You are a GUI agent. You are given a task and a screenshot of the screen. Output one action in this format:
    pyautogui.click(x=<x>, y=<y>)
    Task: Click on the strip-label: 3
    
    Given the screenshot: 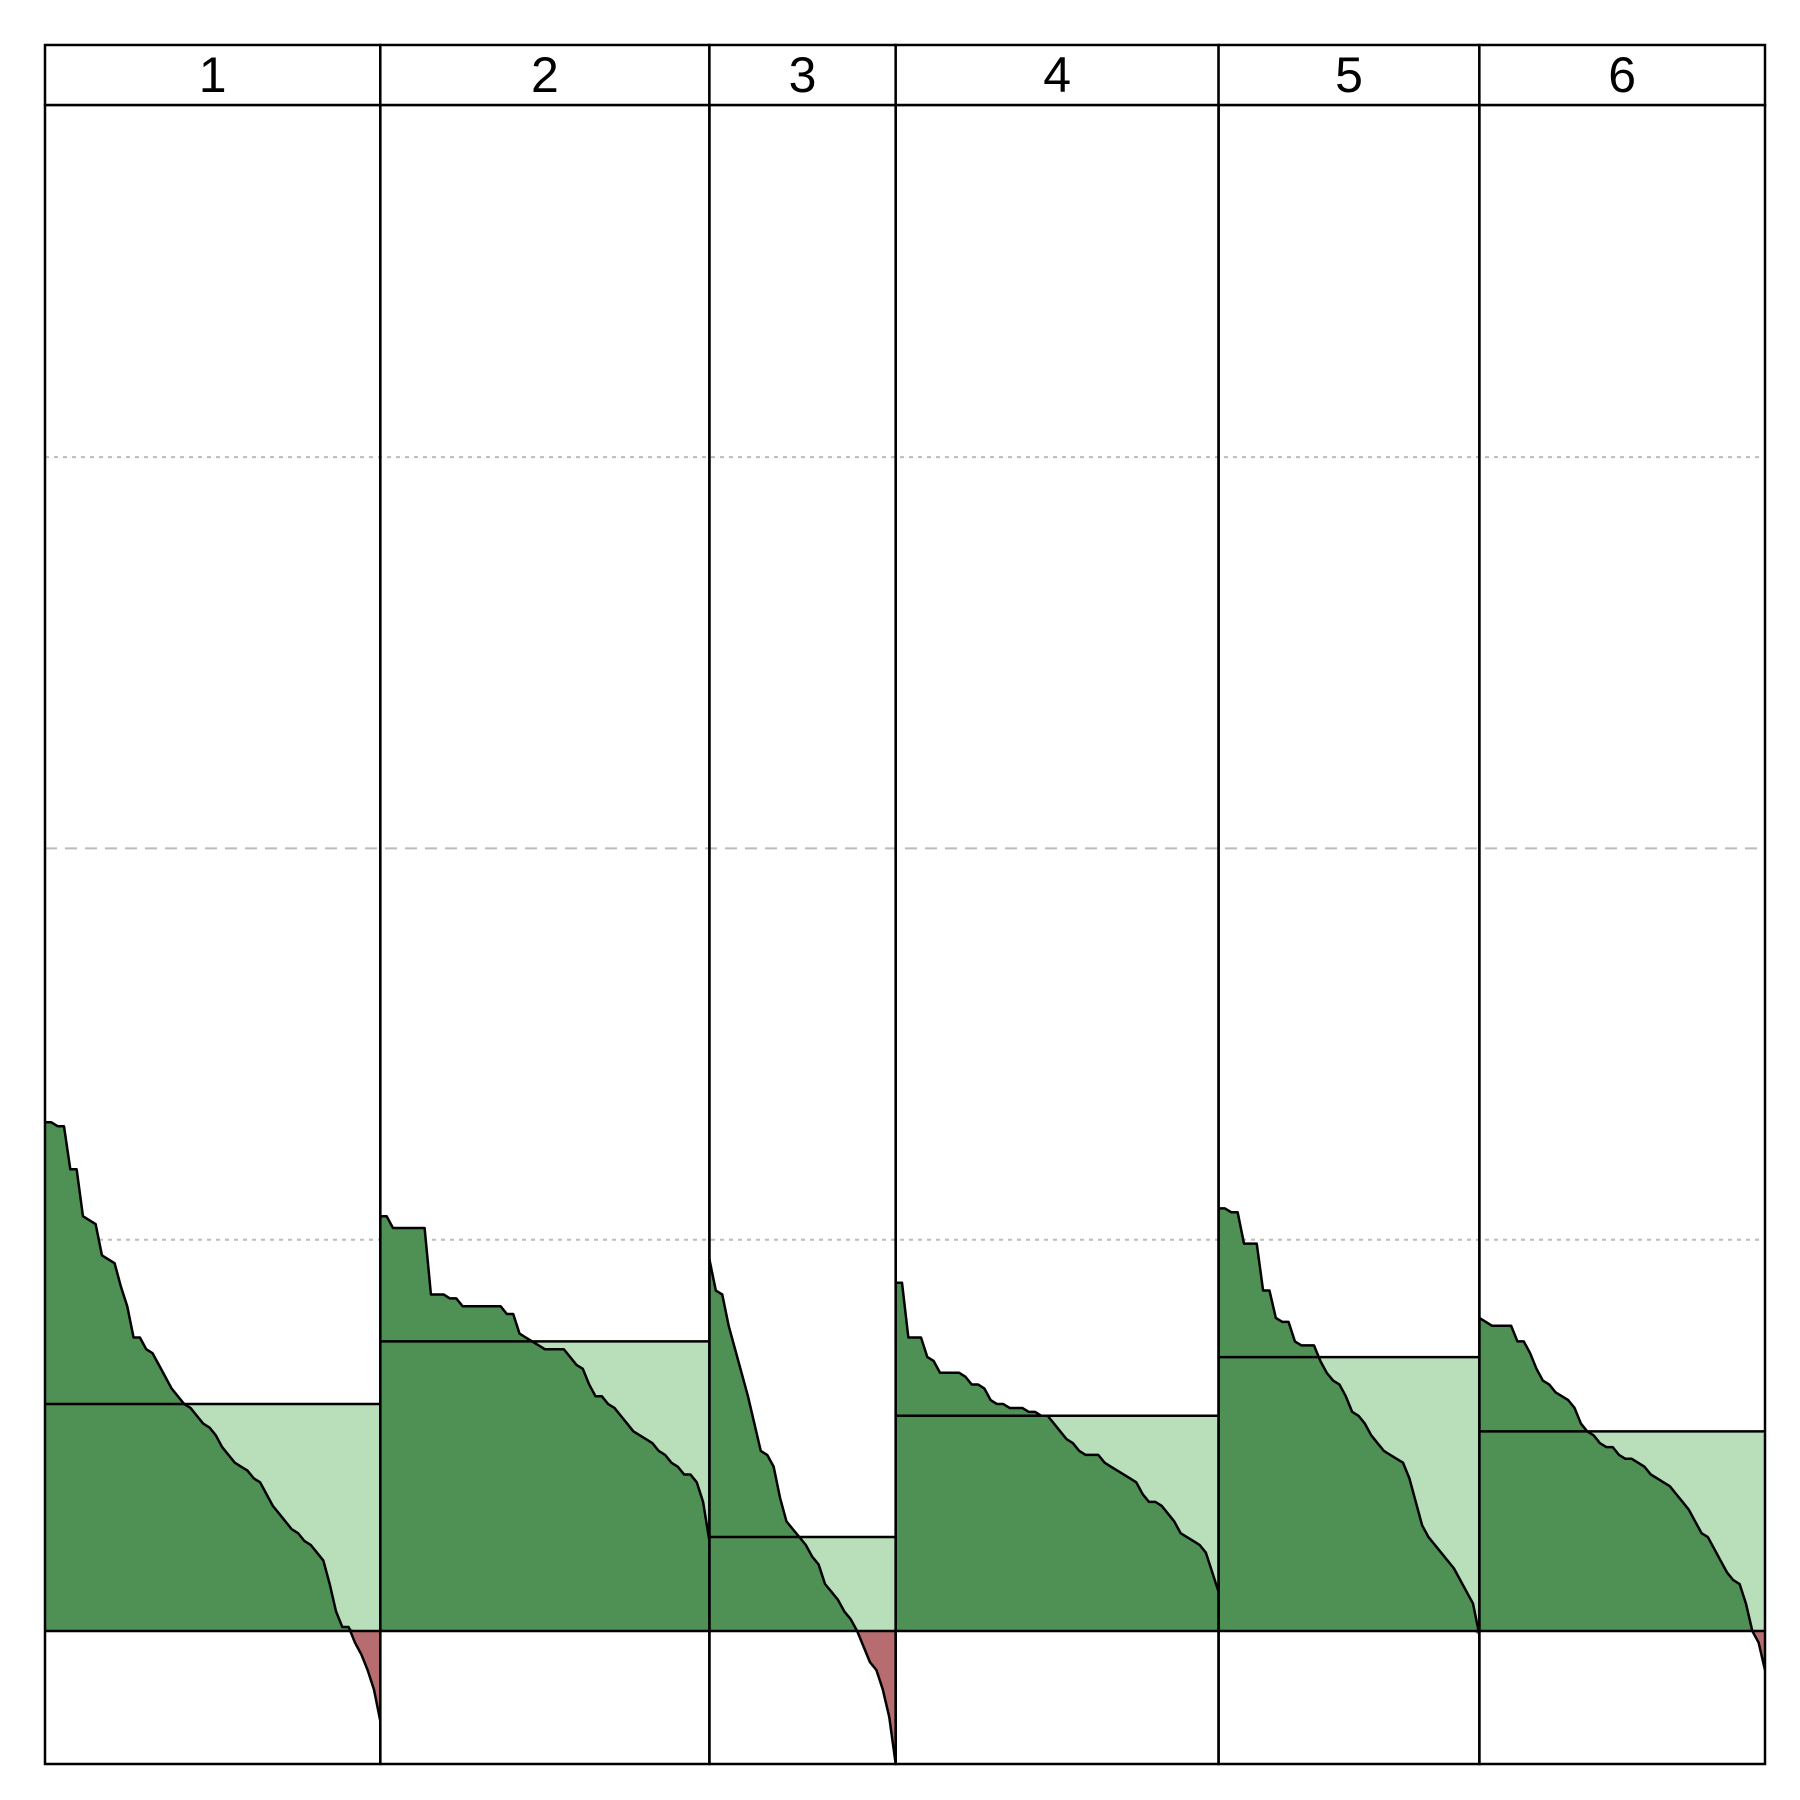 What is the action you would take?
    pyautogui.click(x=803, y=75)
    